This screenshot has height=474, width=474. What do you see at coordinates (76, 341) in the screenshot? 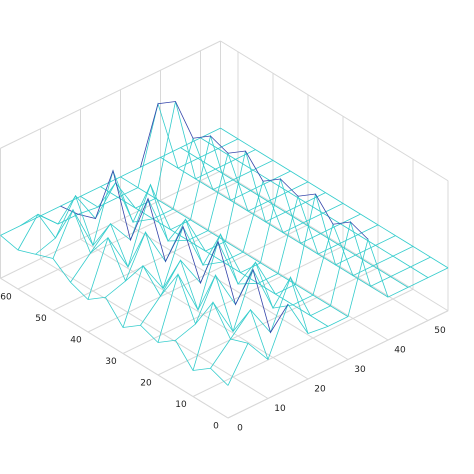
I see `y-tick-label: 40` at bounding box center [76, 341].